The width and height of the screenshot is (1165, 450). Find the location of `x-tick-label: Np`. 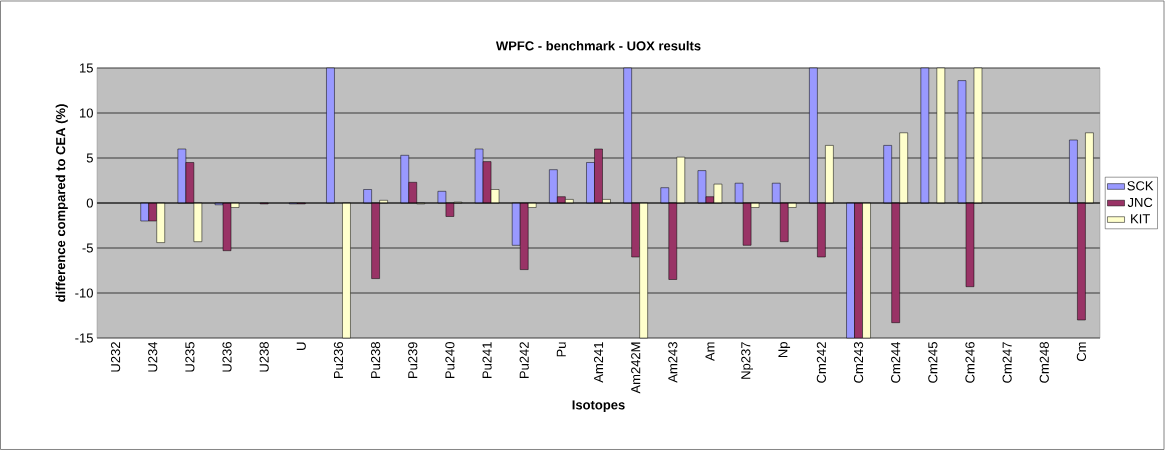

x-tick-label: Np is located at coordinates (784, 350).